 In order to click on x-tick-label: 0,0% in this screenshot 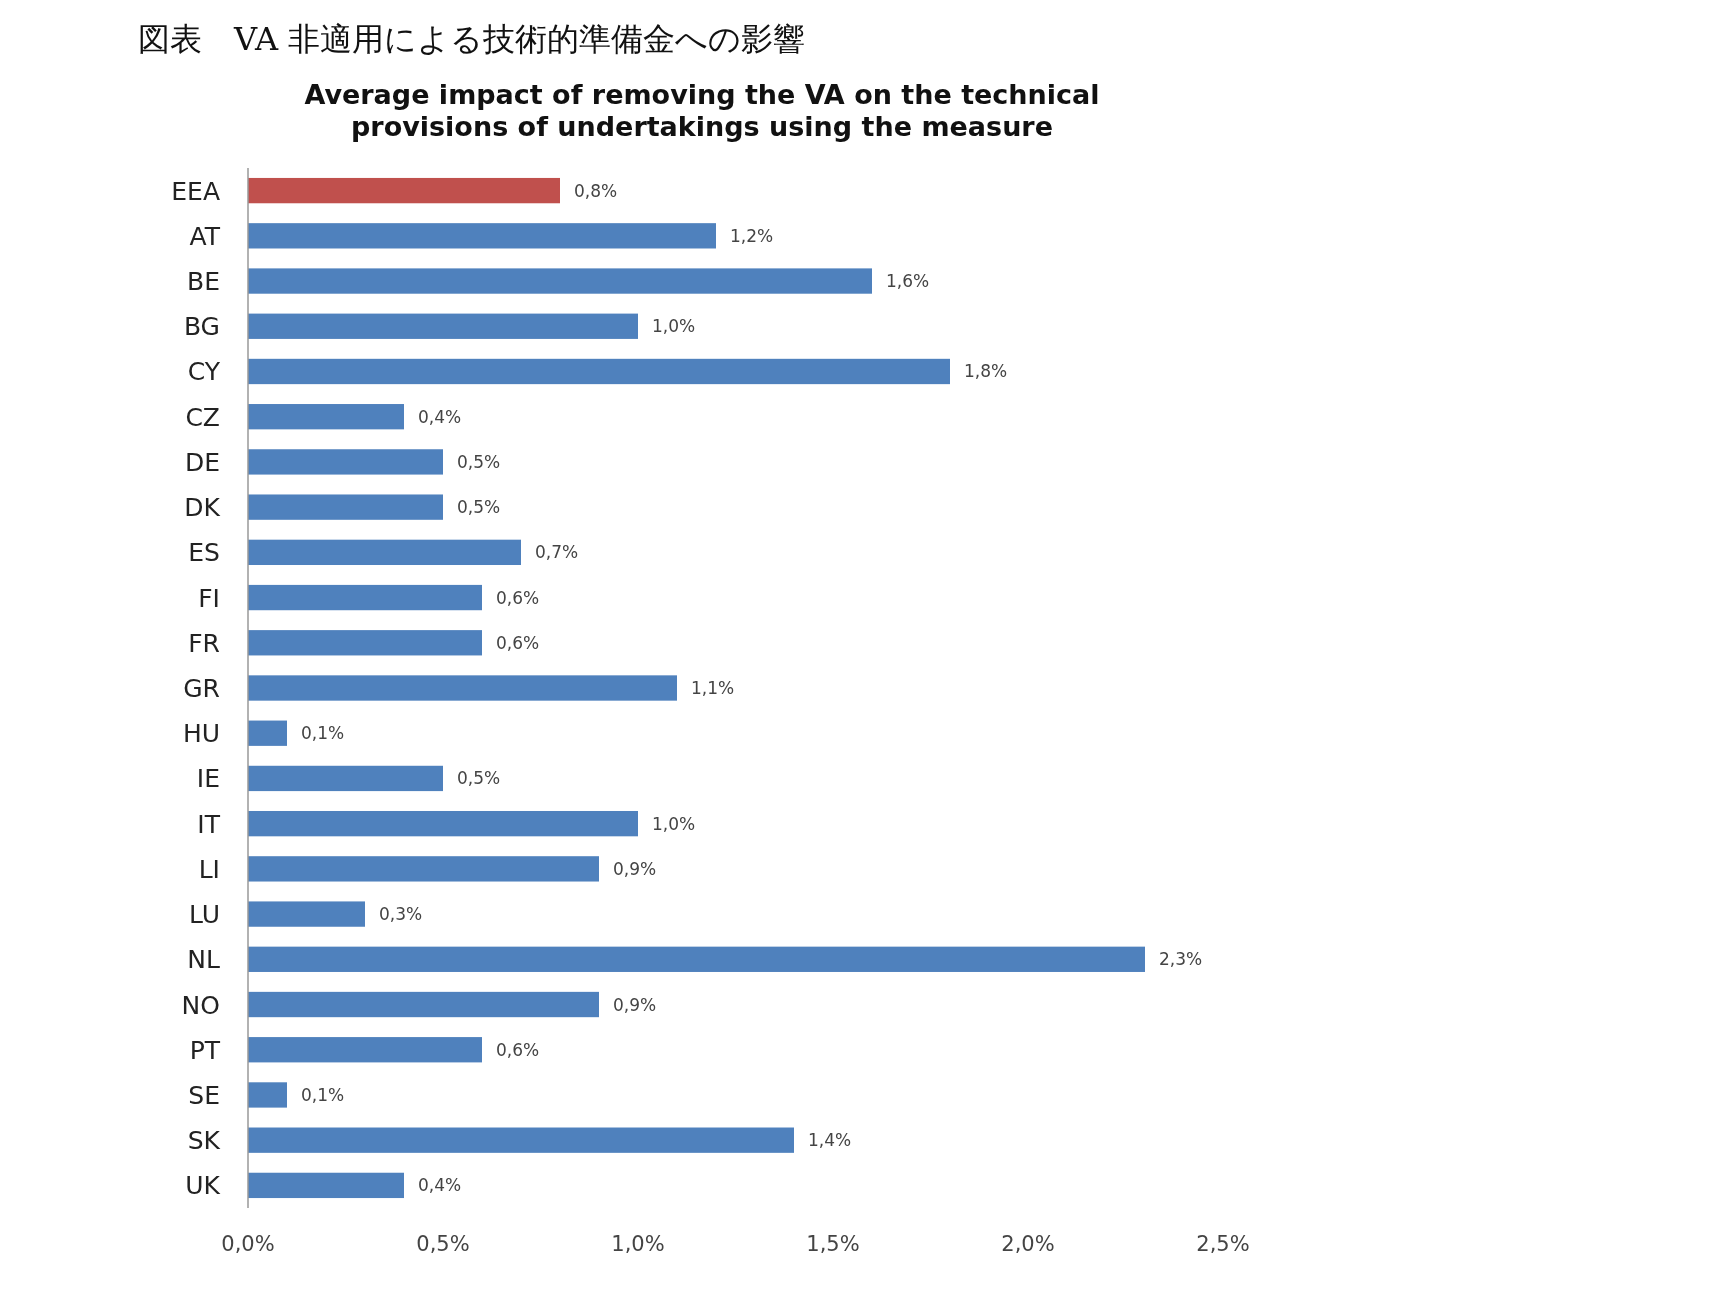, I will do `click(248, 1244)`.